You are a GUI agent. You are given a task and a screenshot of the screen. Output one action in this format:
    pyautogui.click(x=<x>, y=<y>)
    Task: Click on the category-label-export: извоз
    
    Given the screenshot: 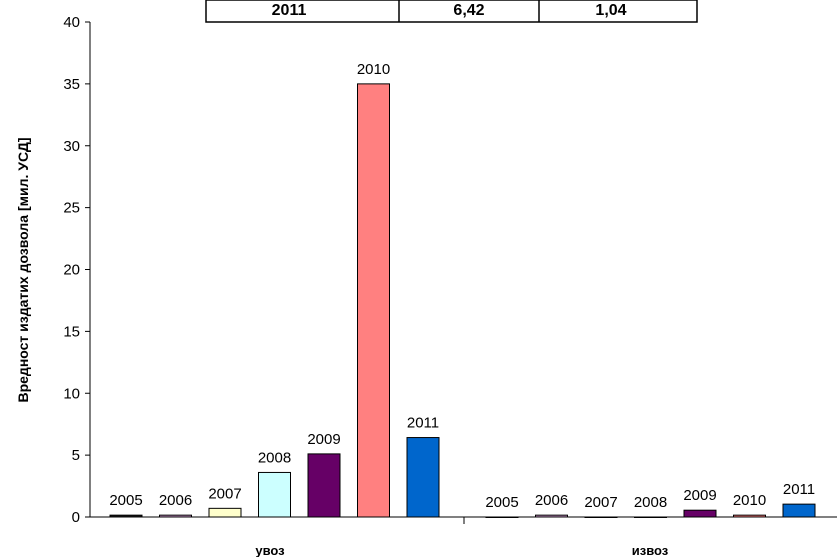 What is the action you would take?
    pyautogui.click(x=650, y=550)
    